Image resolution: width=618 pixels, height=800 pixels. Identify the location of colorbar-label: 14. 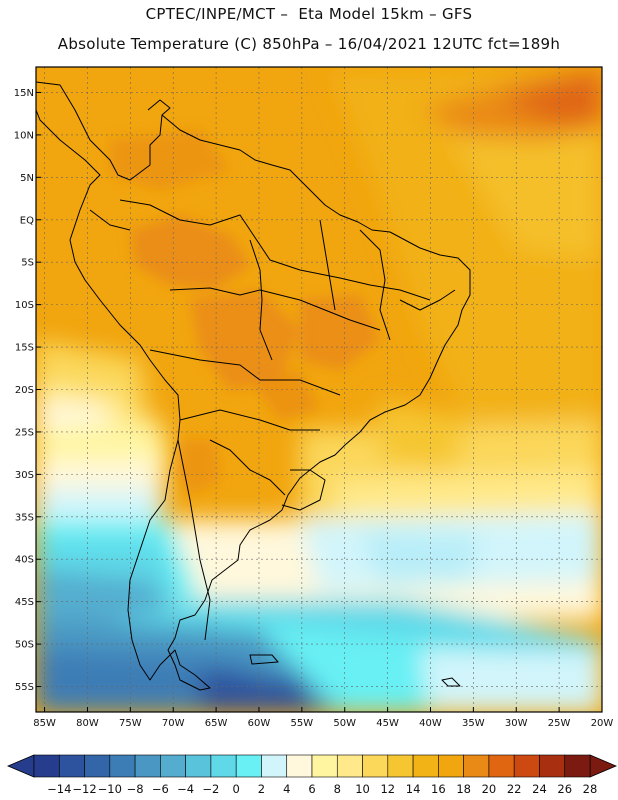
(413, 789).